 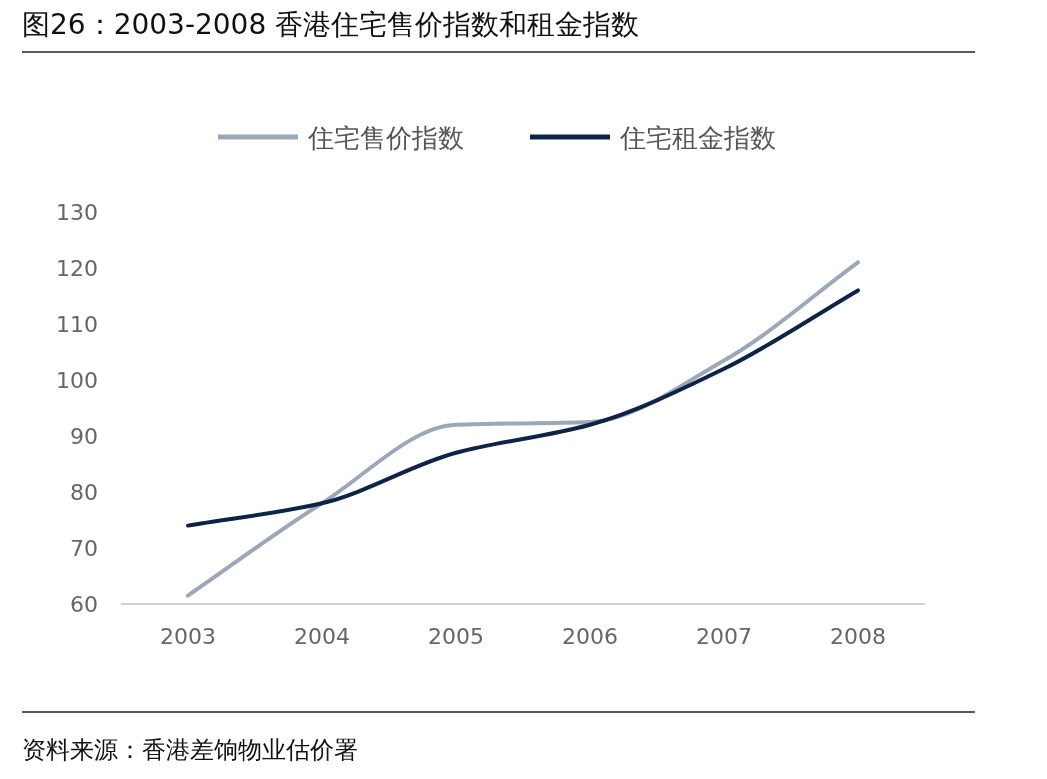 What do you see at coordinates (590, 636) in the screenshot?
I see `x-tick-label: 2006` at bounding box center [590, 636].